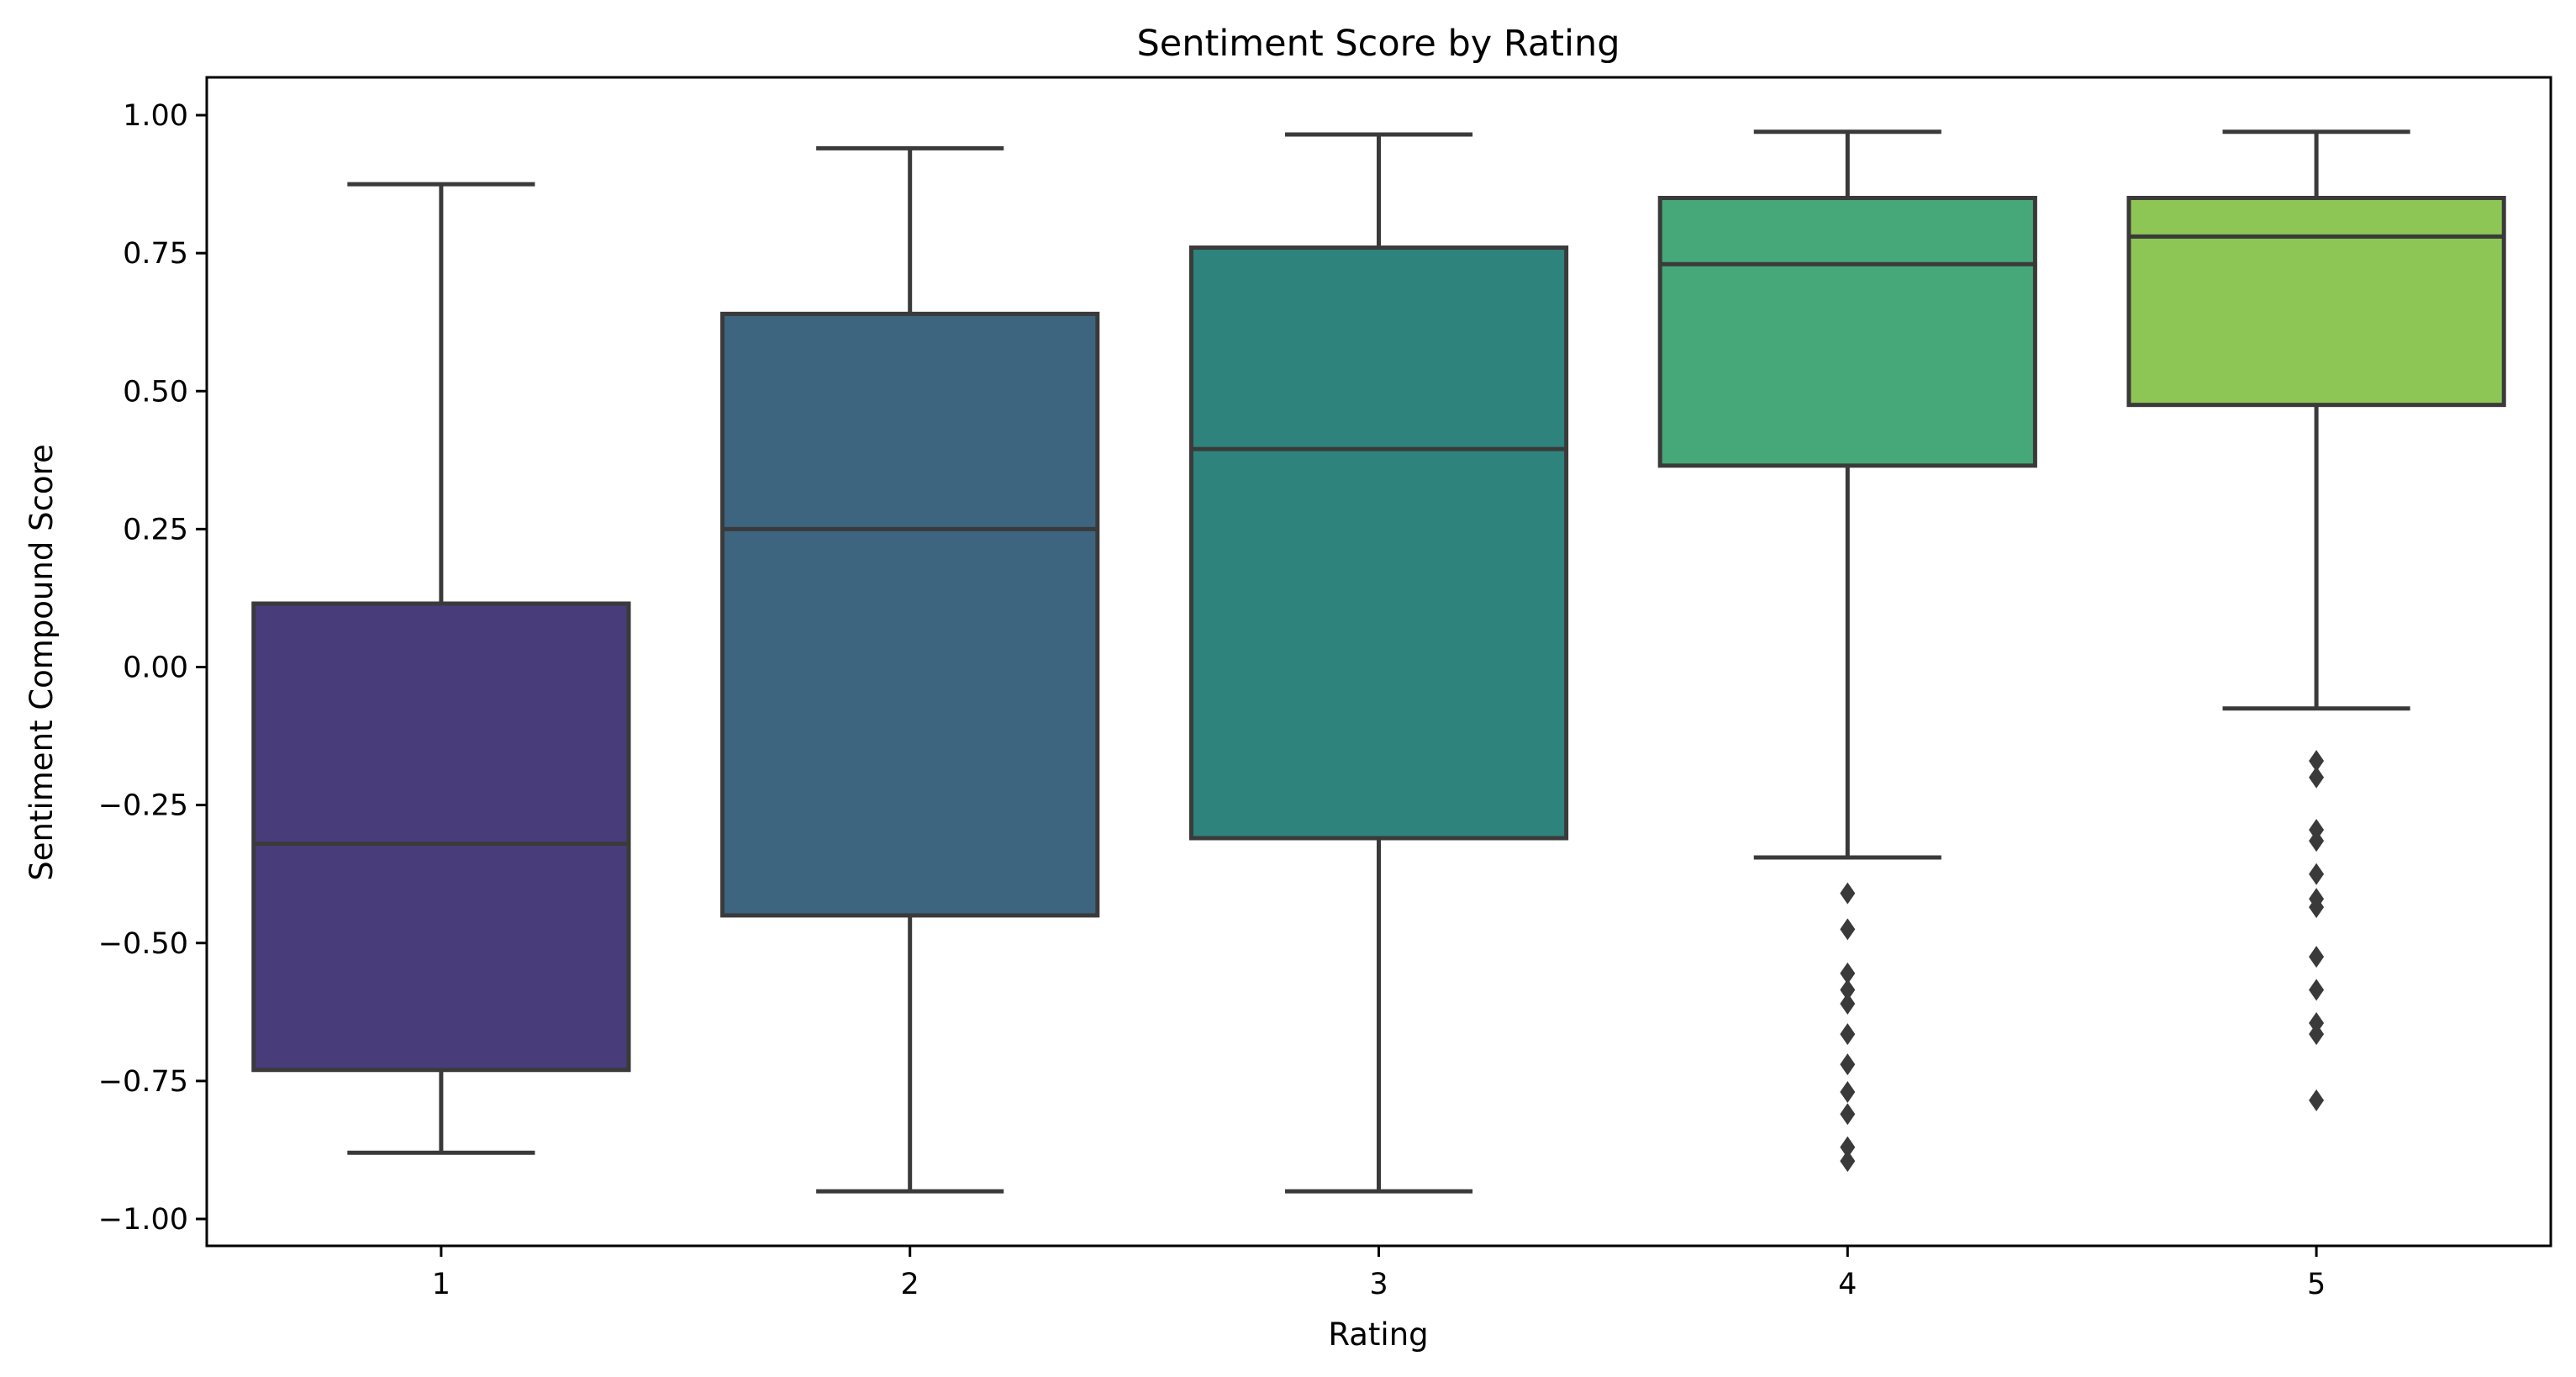  What do you see at coordinates (155, 116) in the screenshot?
I see `y-tick-label: 1.00` at bounding box center [155, 116].